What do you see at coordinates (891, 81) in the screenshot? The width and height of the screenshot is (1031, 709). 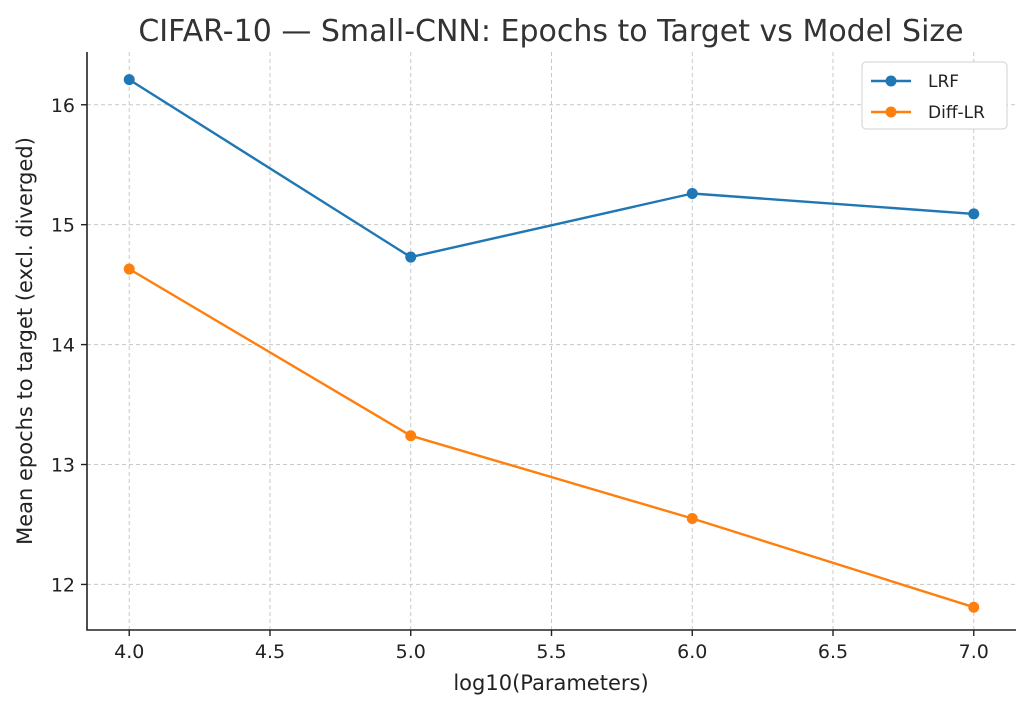 I see `legend-marker-lrf` at bounding box center [891, 81].